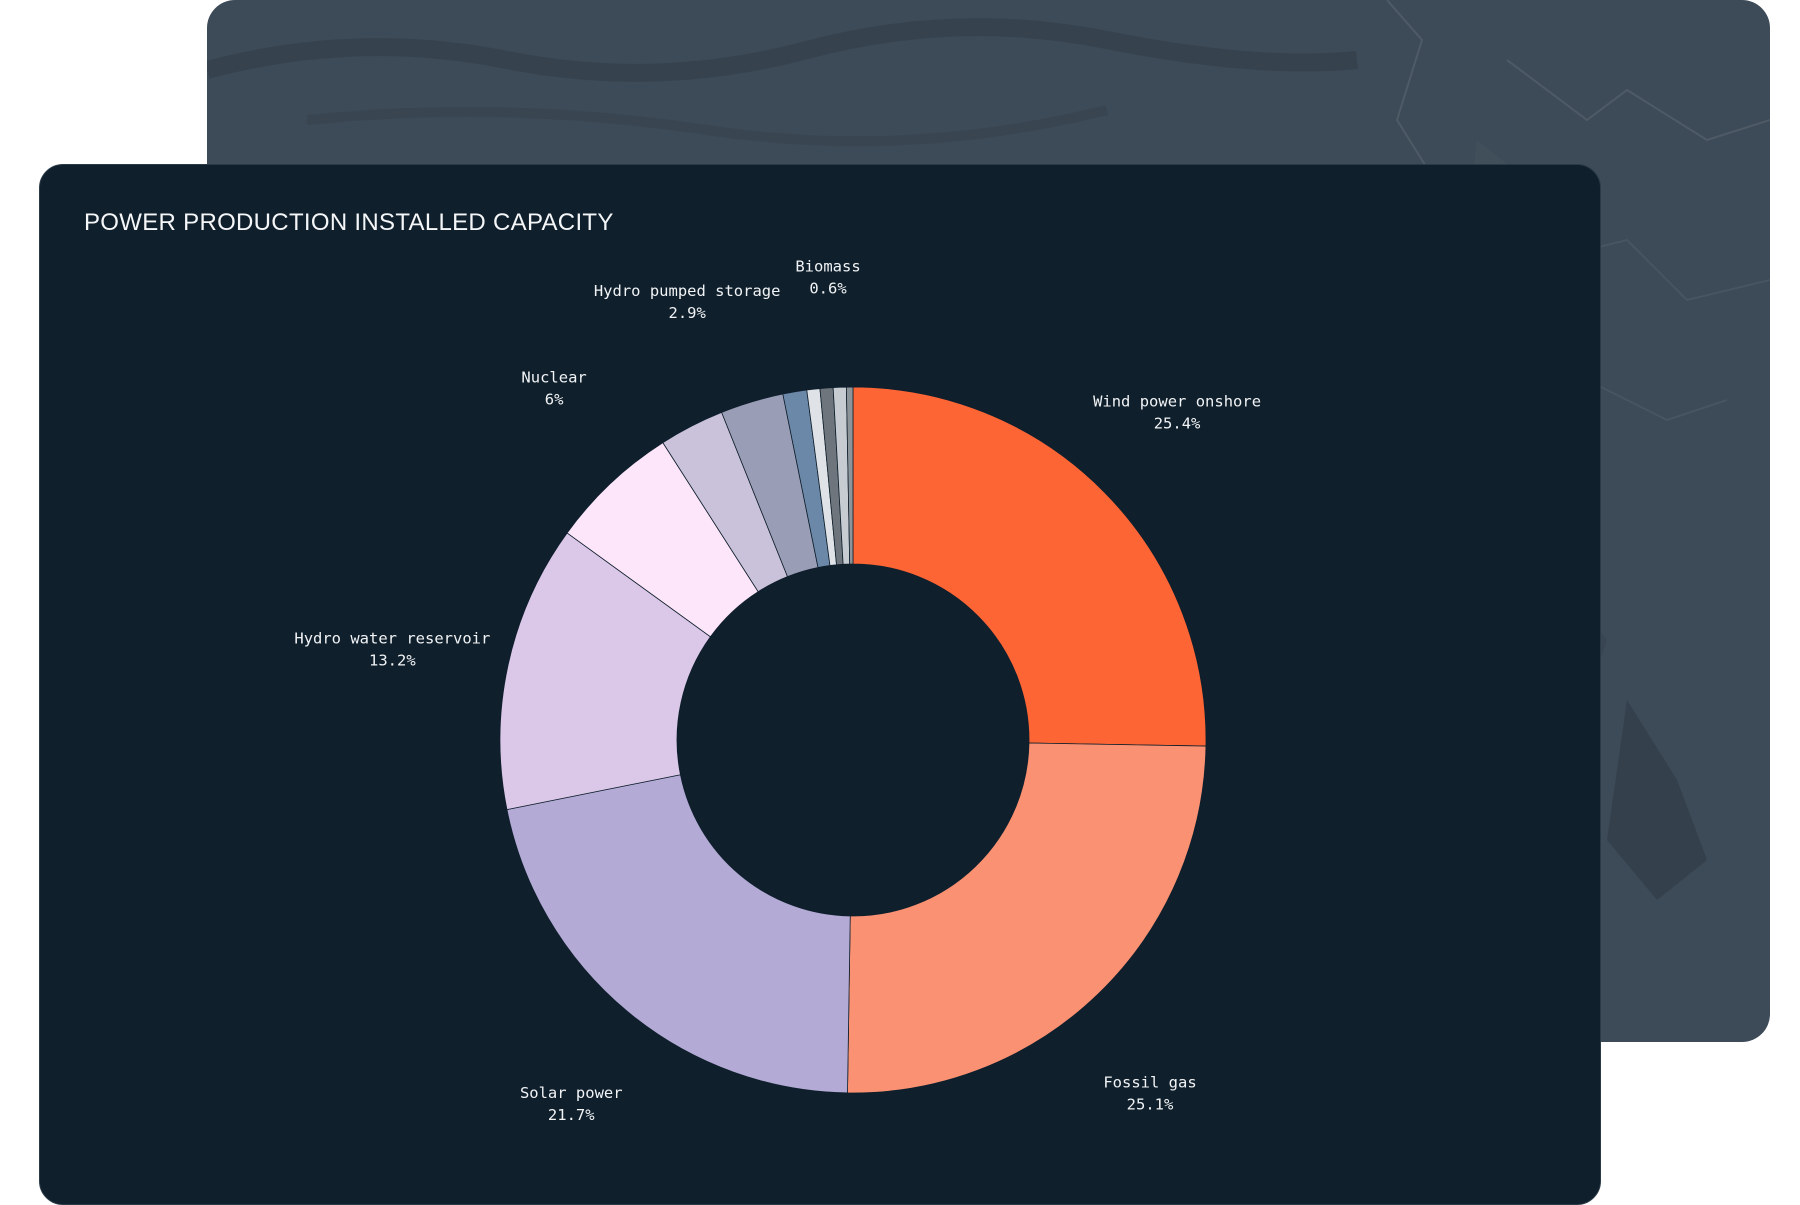  Describe the element at coordinates (1149, 1083) in the screenshot. I see `slice-label-fossil-gas: Fossil gas` at that location.